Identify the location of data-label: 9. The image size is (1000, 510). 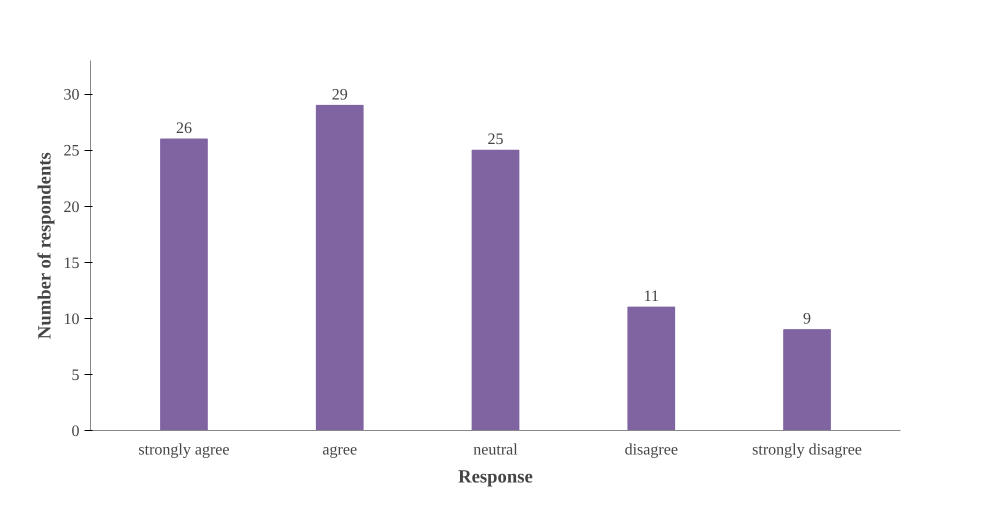
(807, 319).